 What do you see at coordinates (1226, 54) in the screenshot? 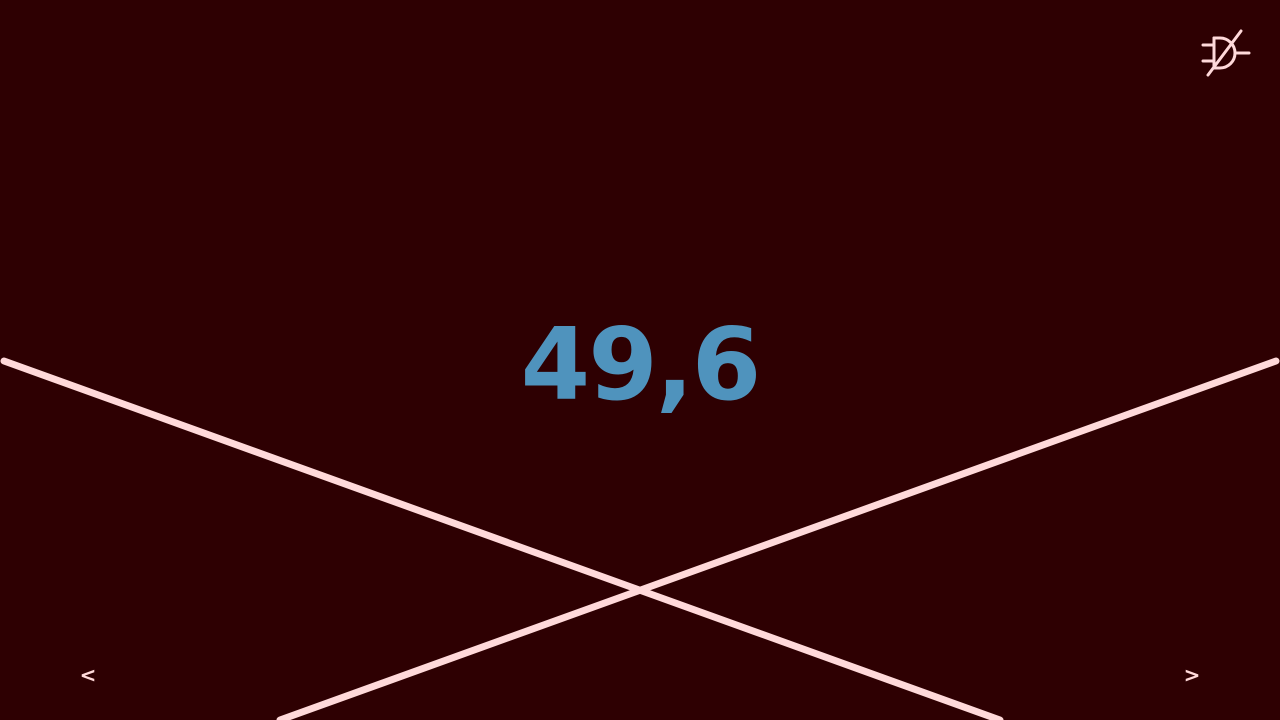
I see `unplugged-icon` at bounding box center [1226, 54].